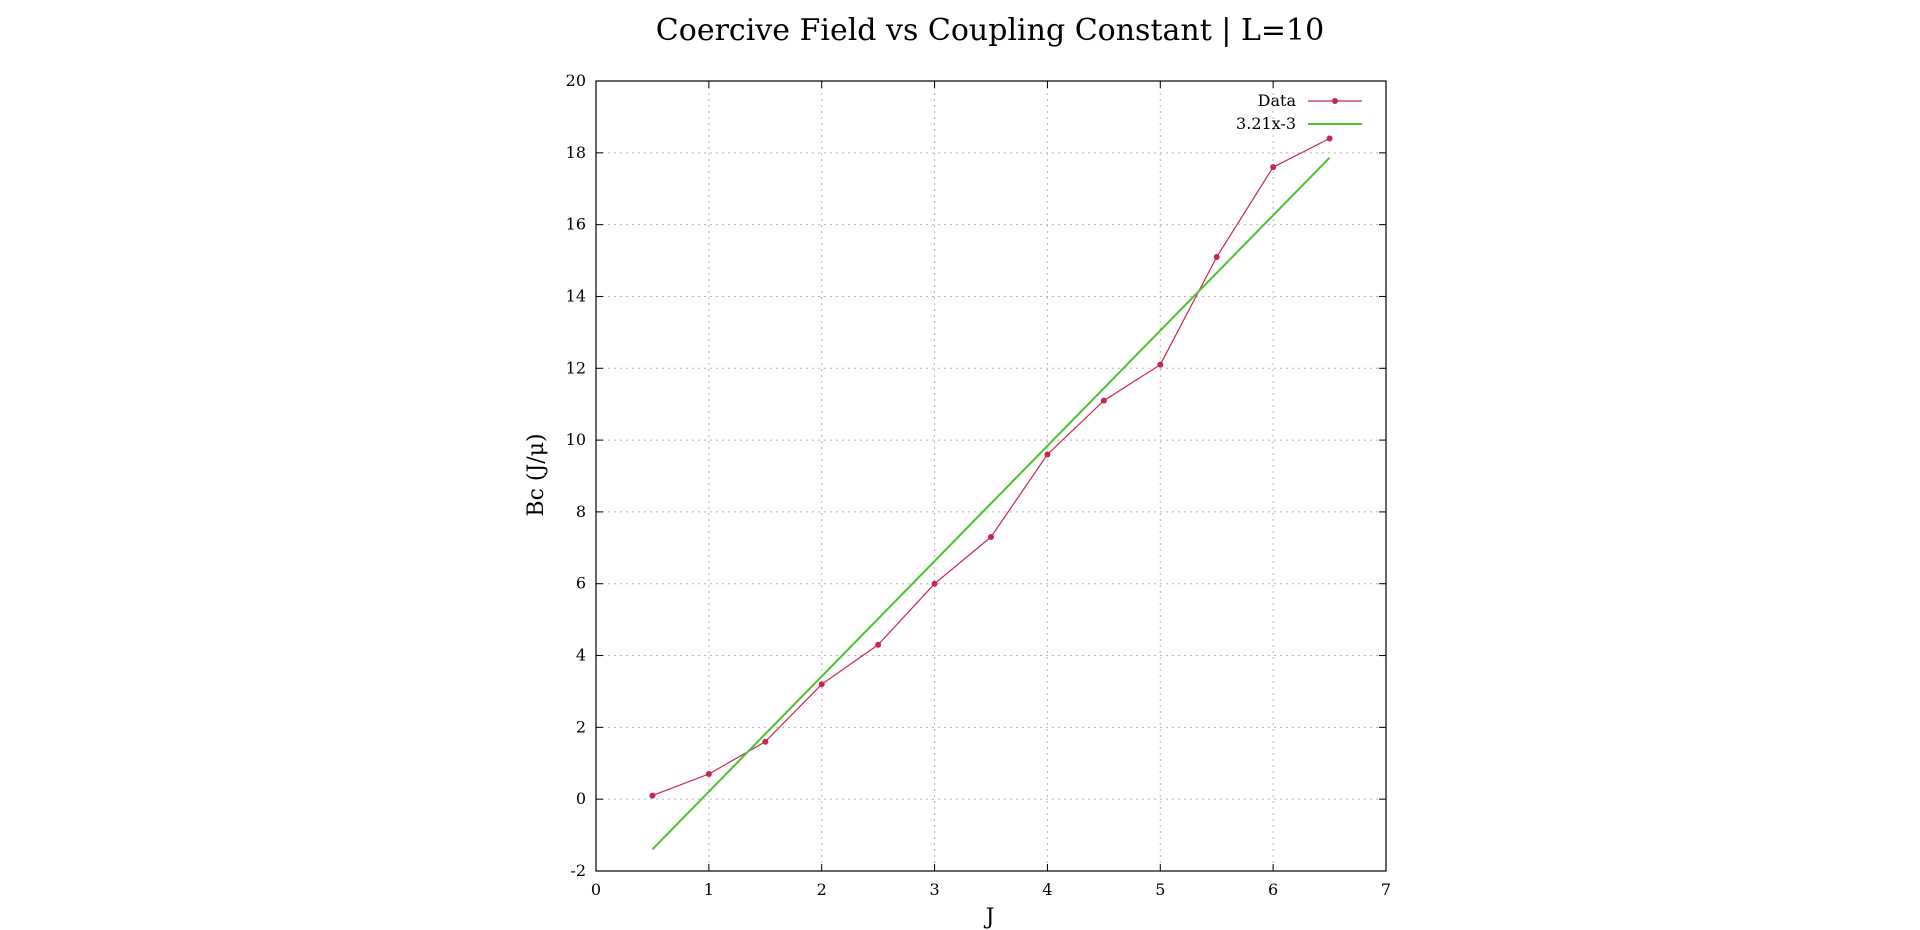  I want to click on y-tick-label: 14, so click(576, 295).